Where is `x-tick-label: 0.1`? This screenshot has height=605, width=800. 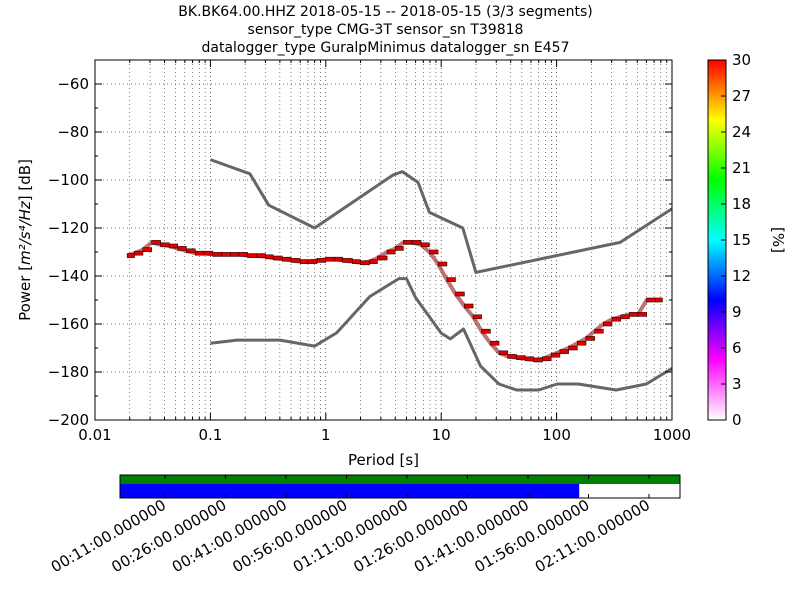 x-tick-label: 0.1 is located at coordinates (210, 435).